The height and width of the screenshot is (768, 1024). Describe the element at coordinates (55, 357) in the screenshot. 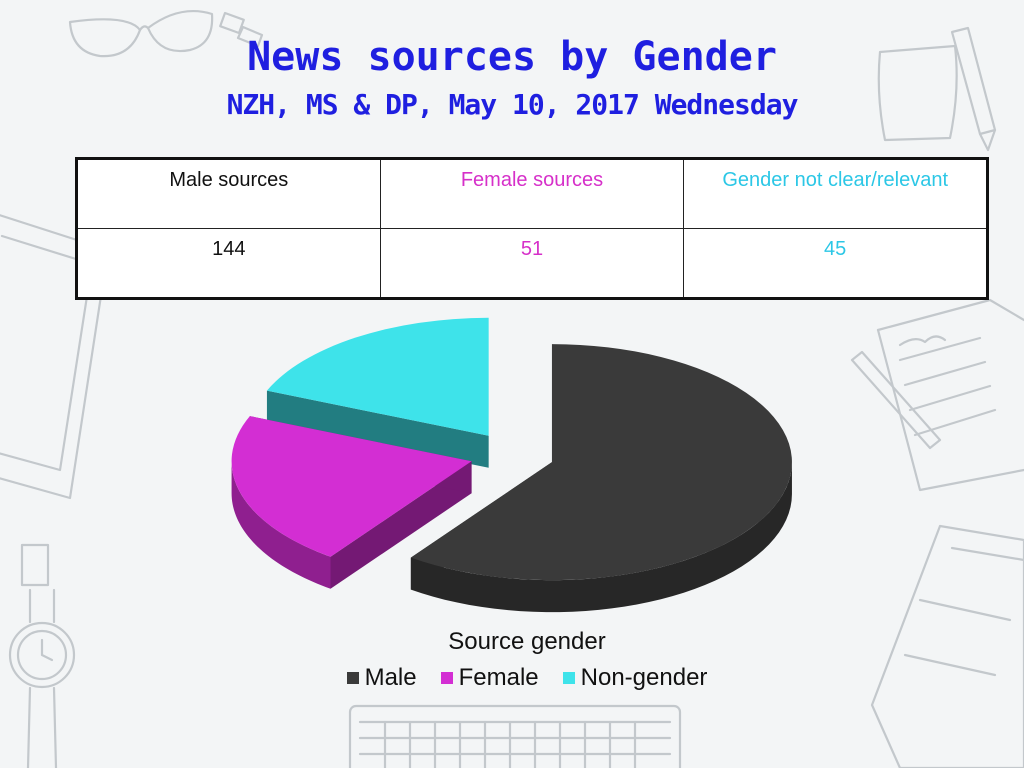

I see `tablet-icon` at that location.